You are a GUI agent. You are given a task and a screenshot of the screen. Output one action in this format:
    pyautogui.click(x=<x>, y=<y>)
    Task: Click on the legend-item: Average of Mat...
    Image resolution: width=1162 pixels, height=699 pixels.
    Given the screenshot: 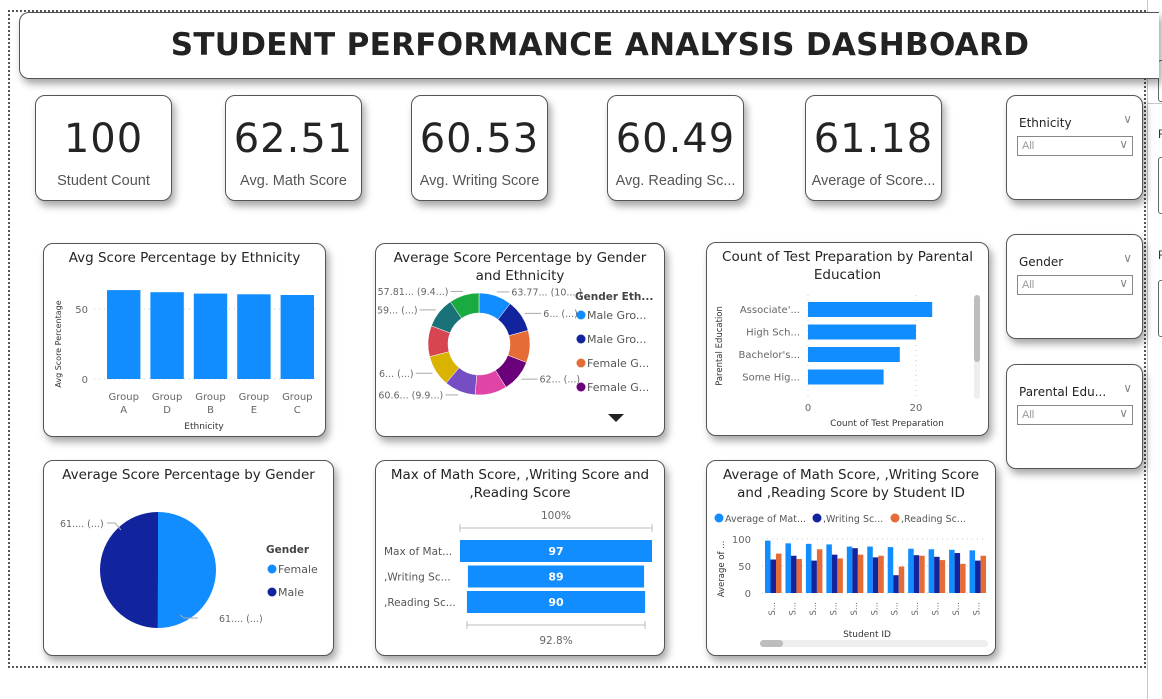 What is the action you would take?
    pyautogui.click(x=765, y=519)
    